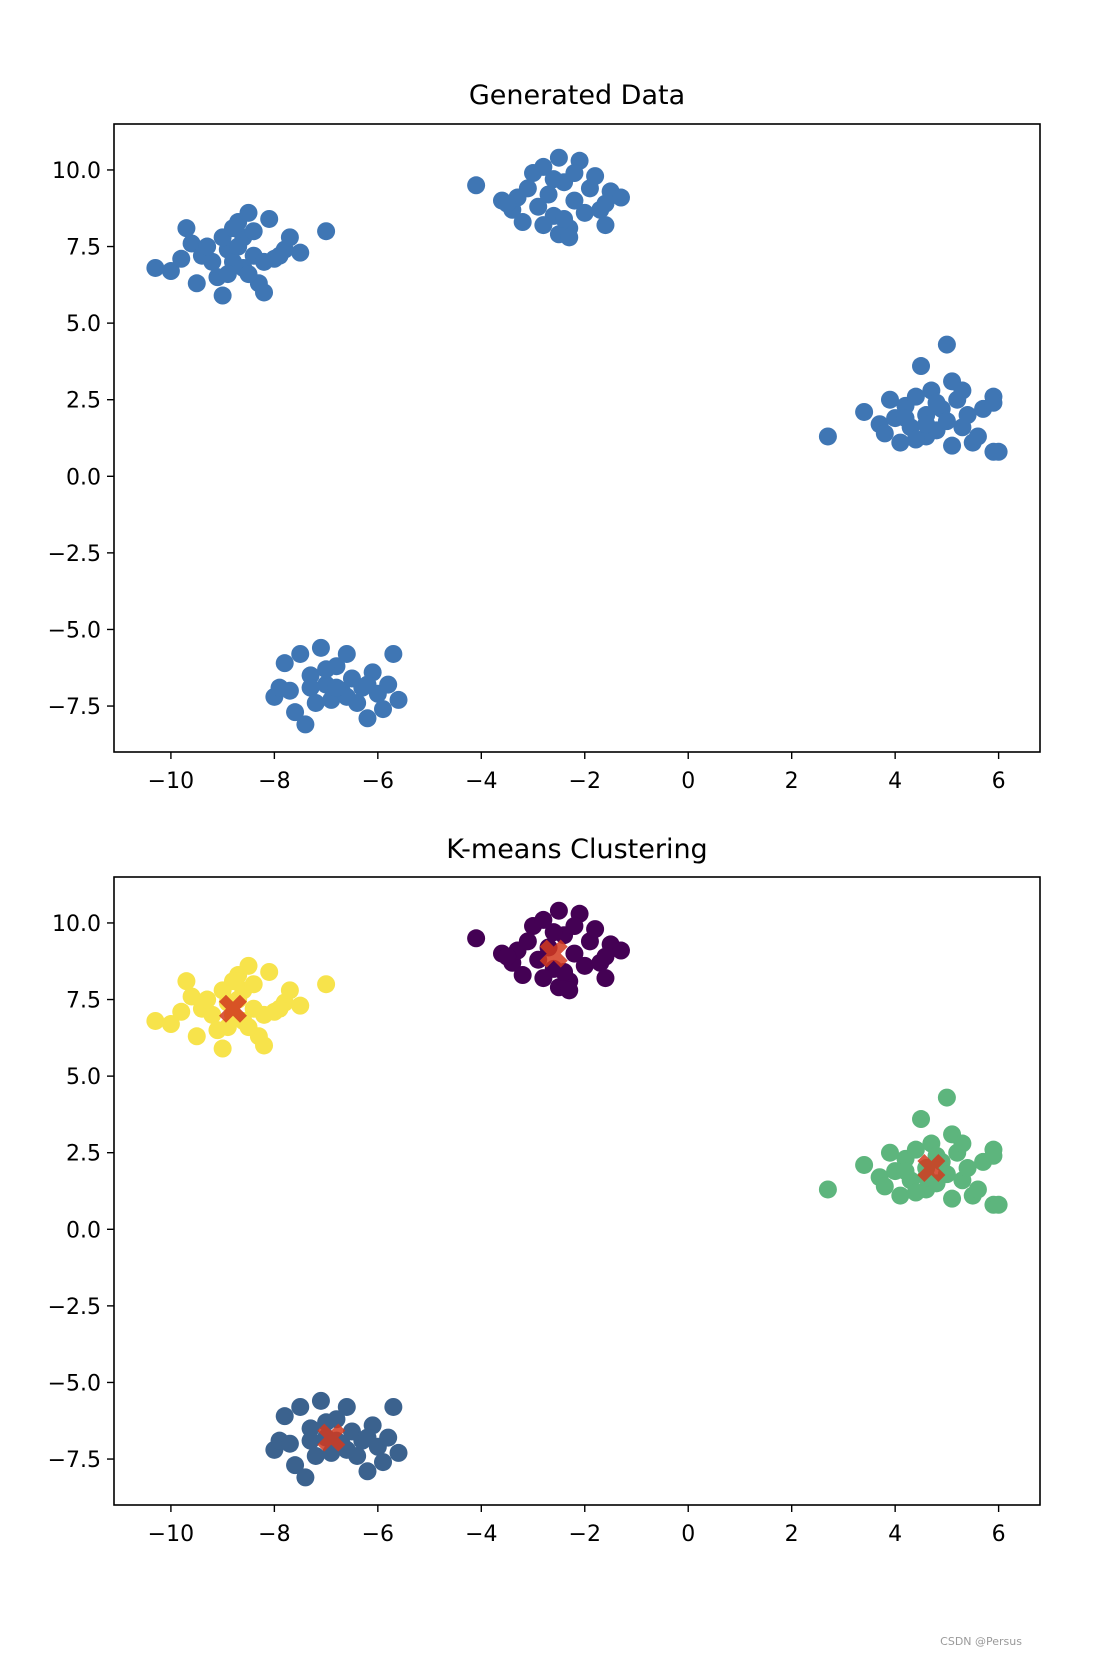 This screenshot has height=1656, width=1096. What do you see at coordinates (895, 781) in the screenshot?
I see `x-tick-label: 4` at bounding box center [895, 781].